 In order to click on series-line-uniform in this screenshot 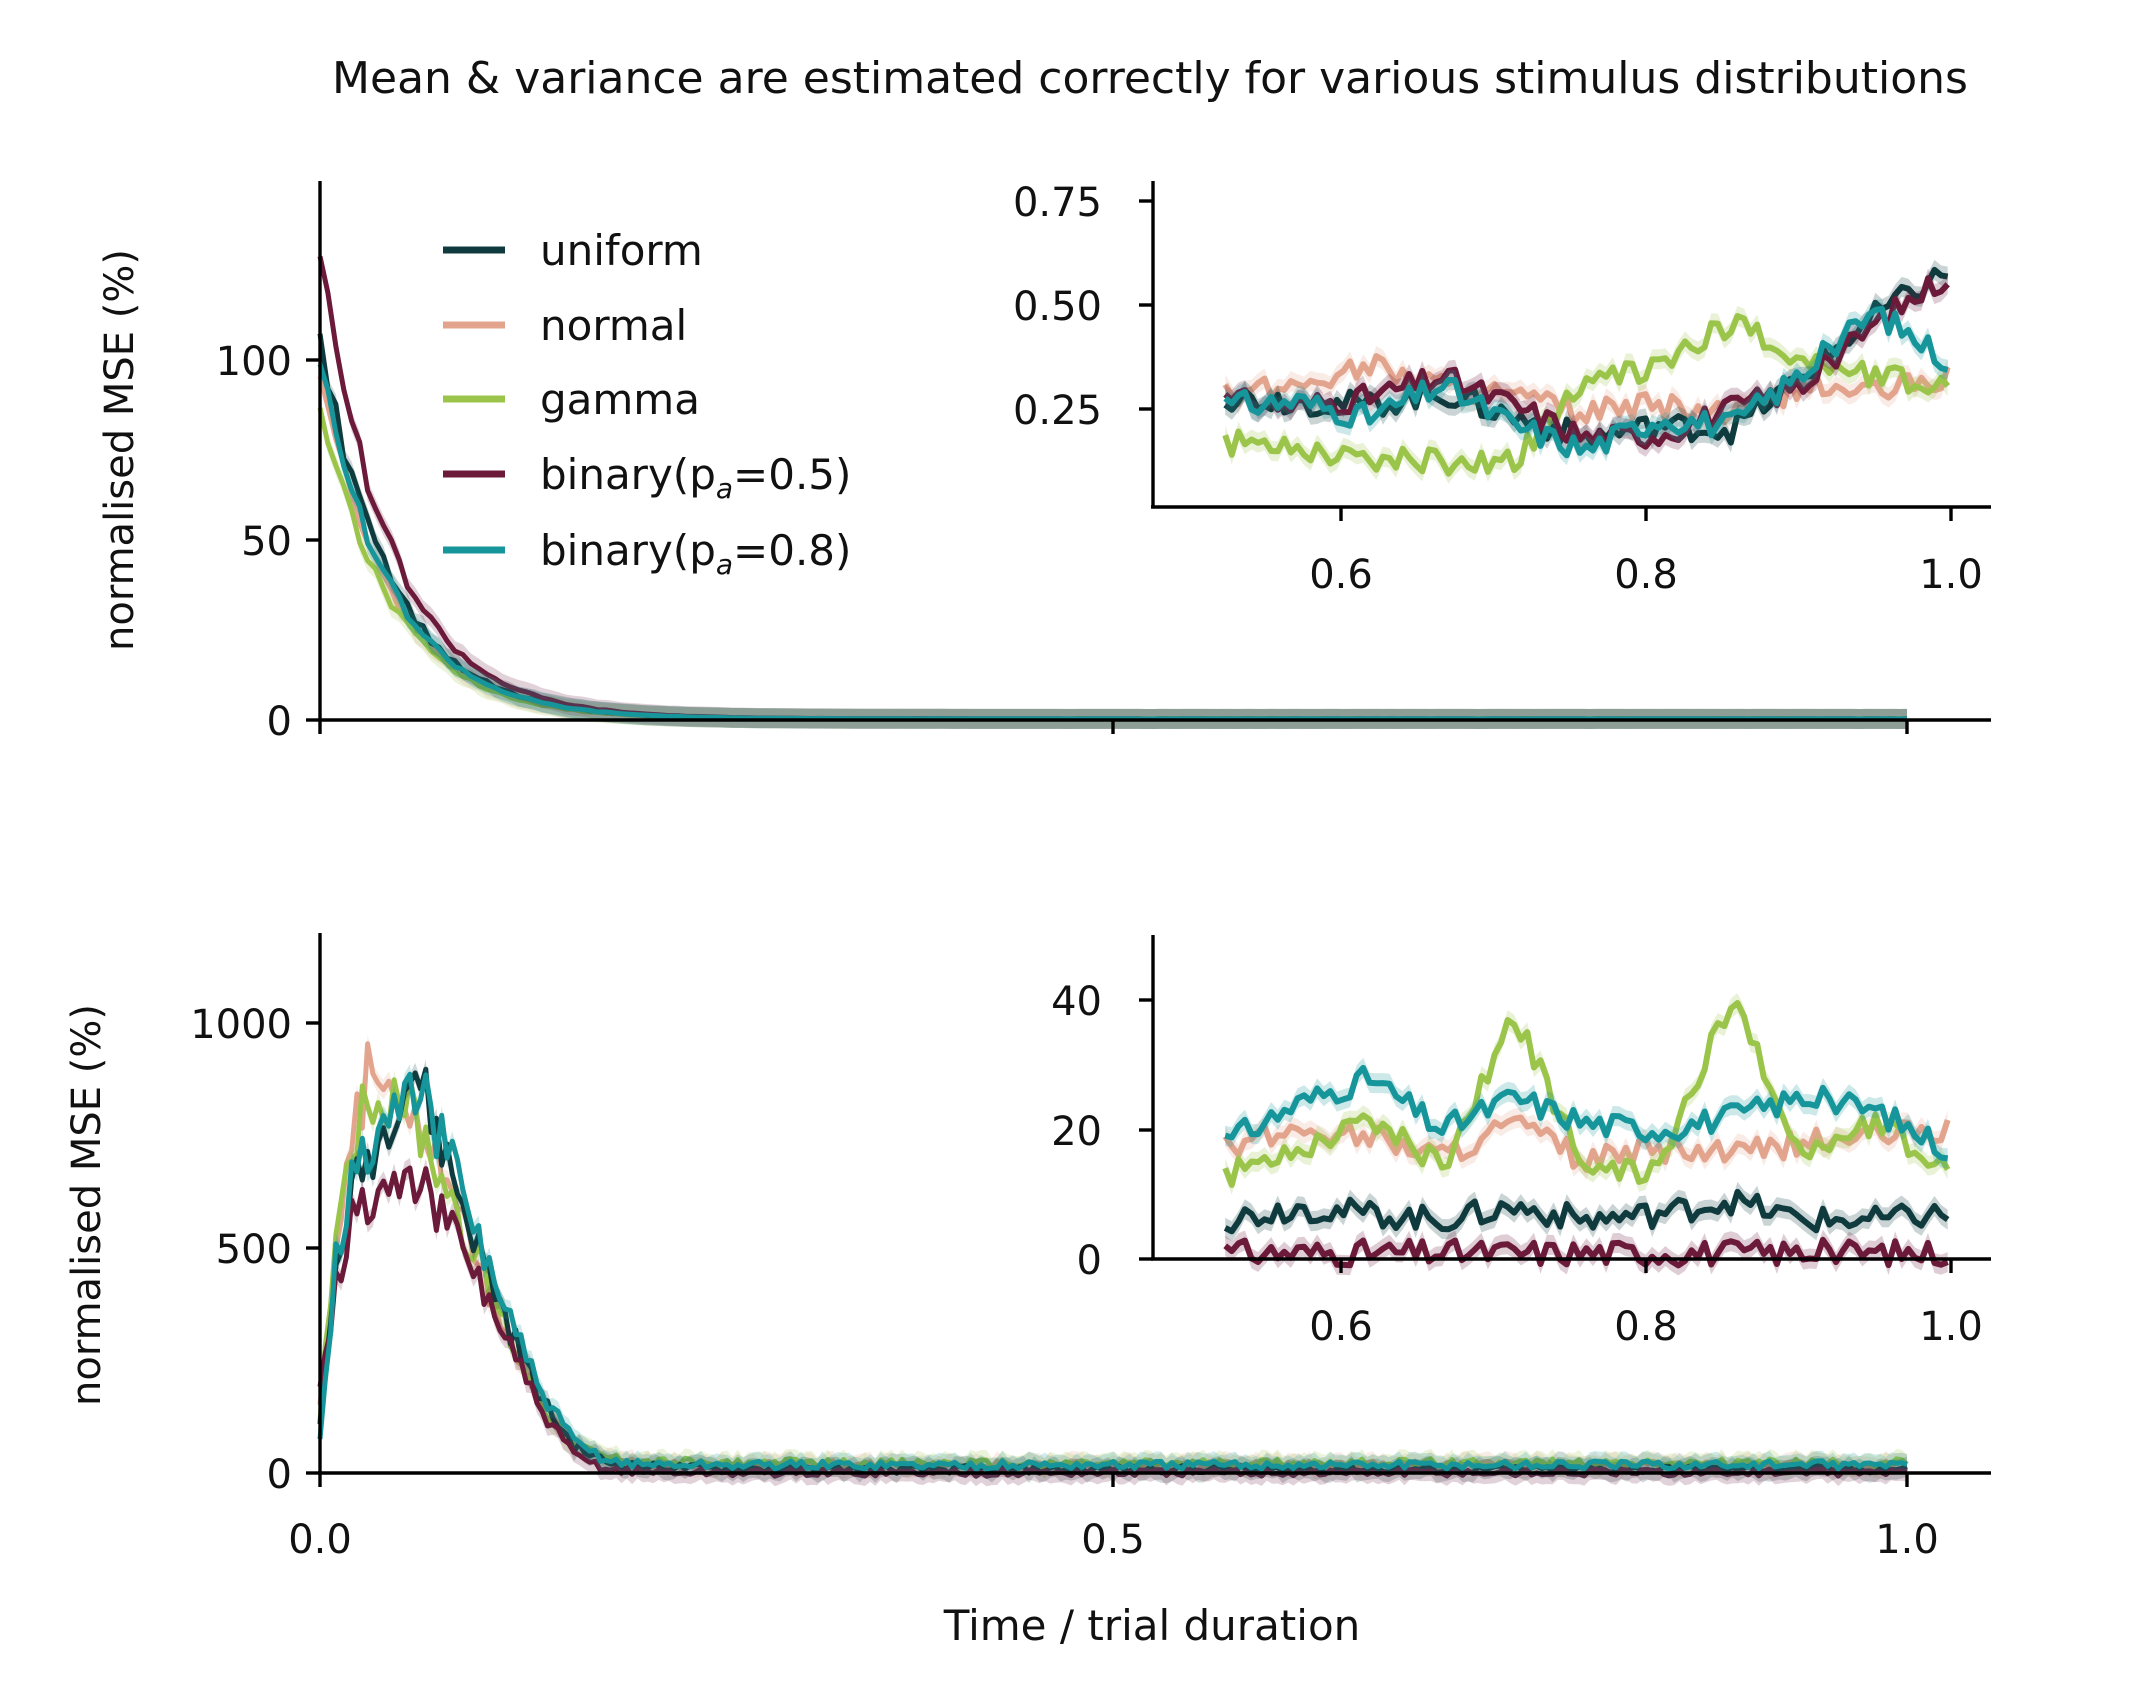, I will do `click(1586, 1211)`.